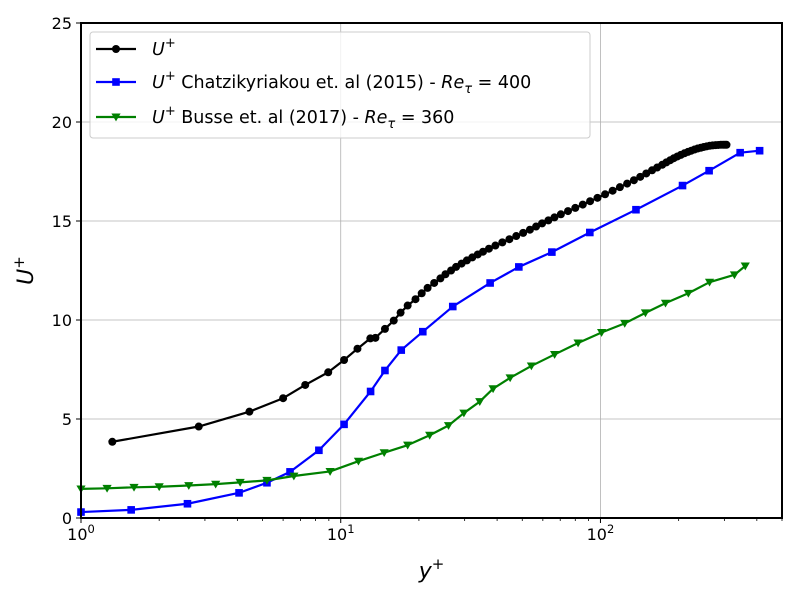  I want to click on y-tick-label: 25, so click(62, 23).